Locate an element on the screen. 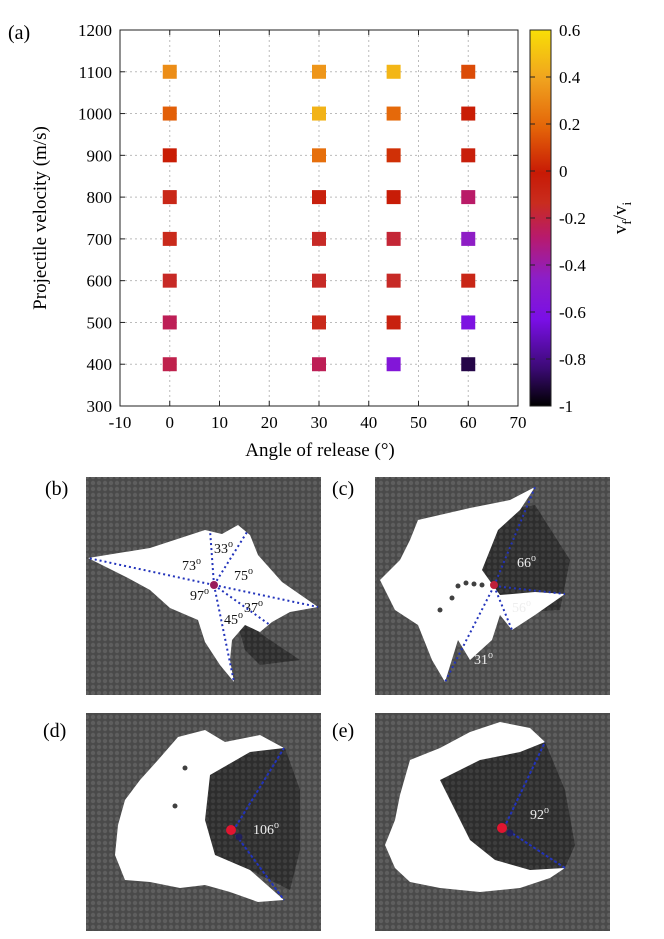 The width and height of the screenshot is (664, 939). x-tick-label: 50 is located at coordinates (418, 422).